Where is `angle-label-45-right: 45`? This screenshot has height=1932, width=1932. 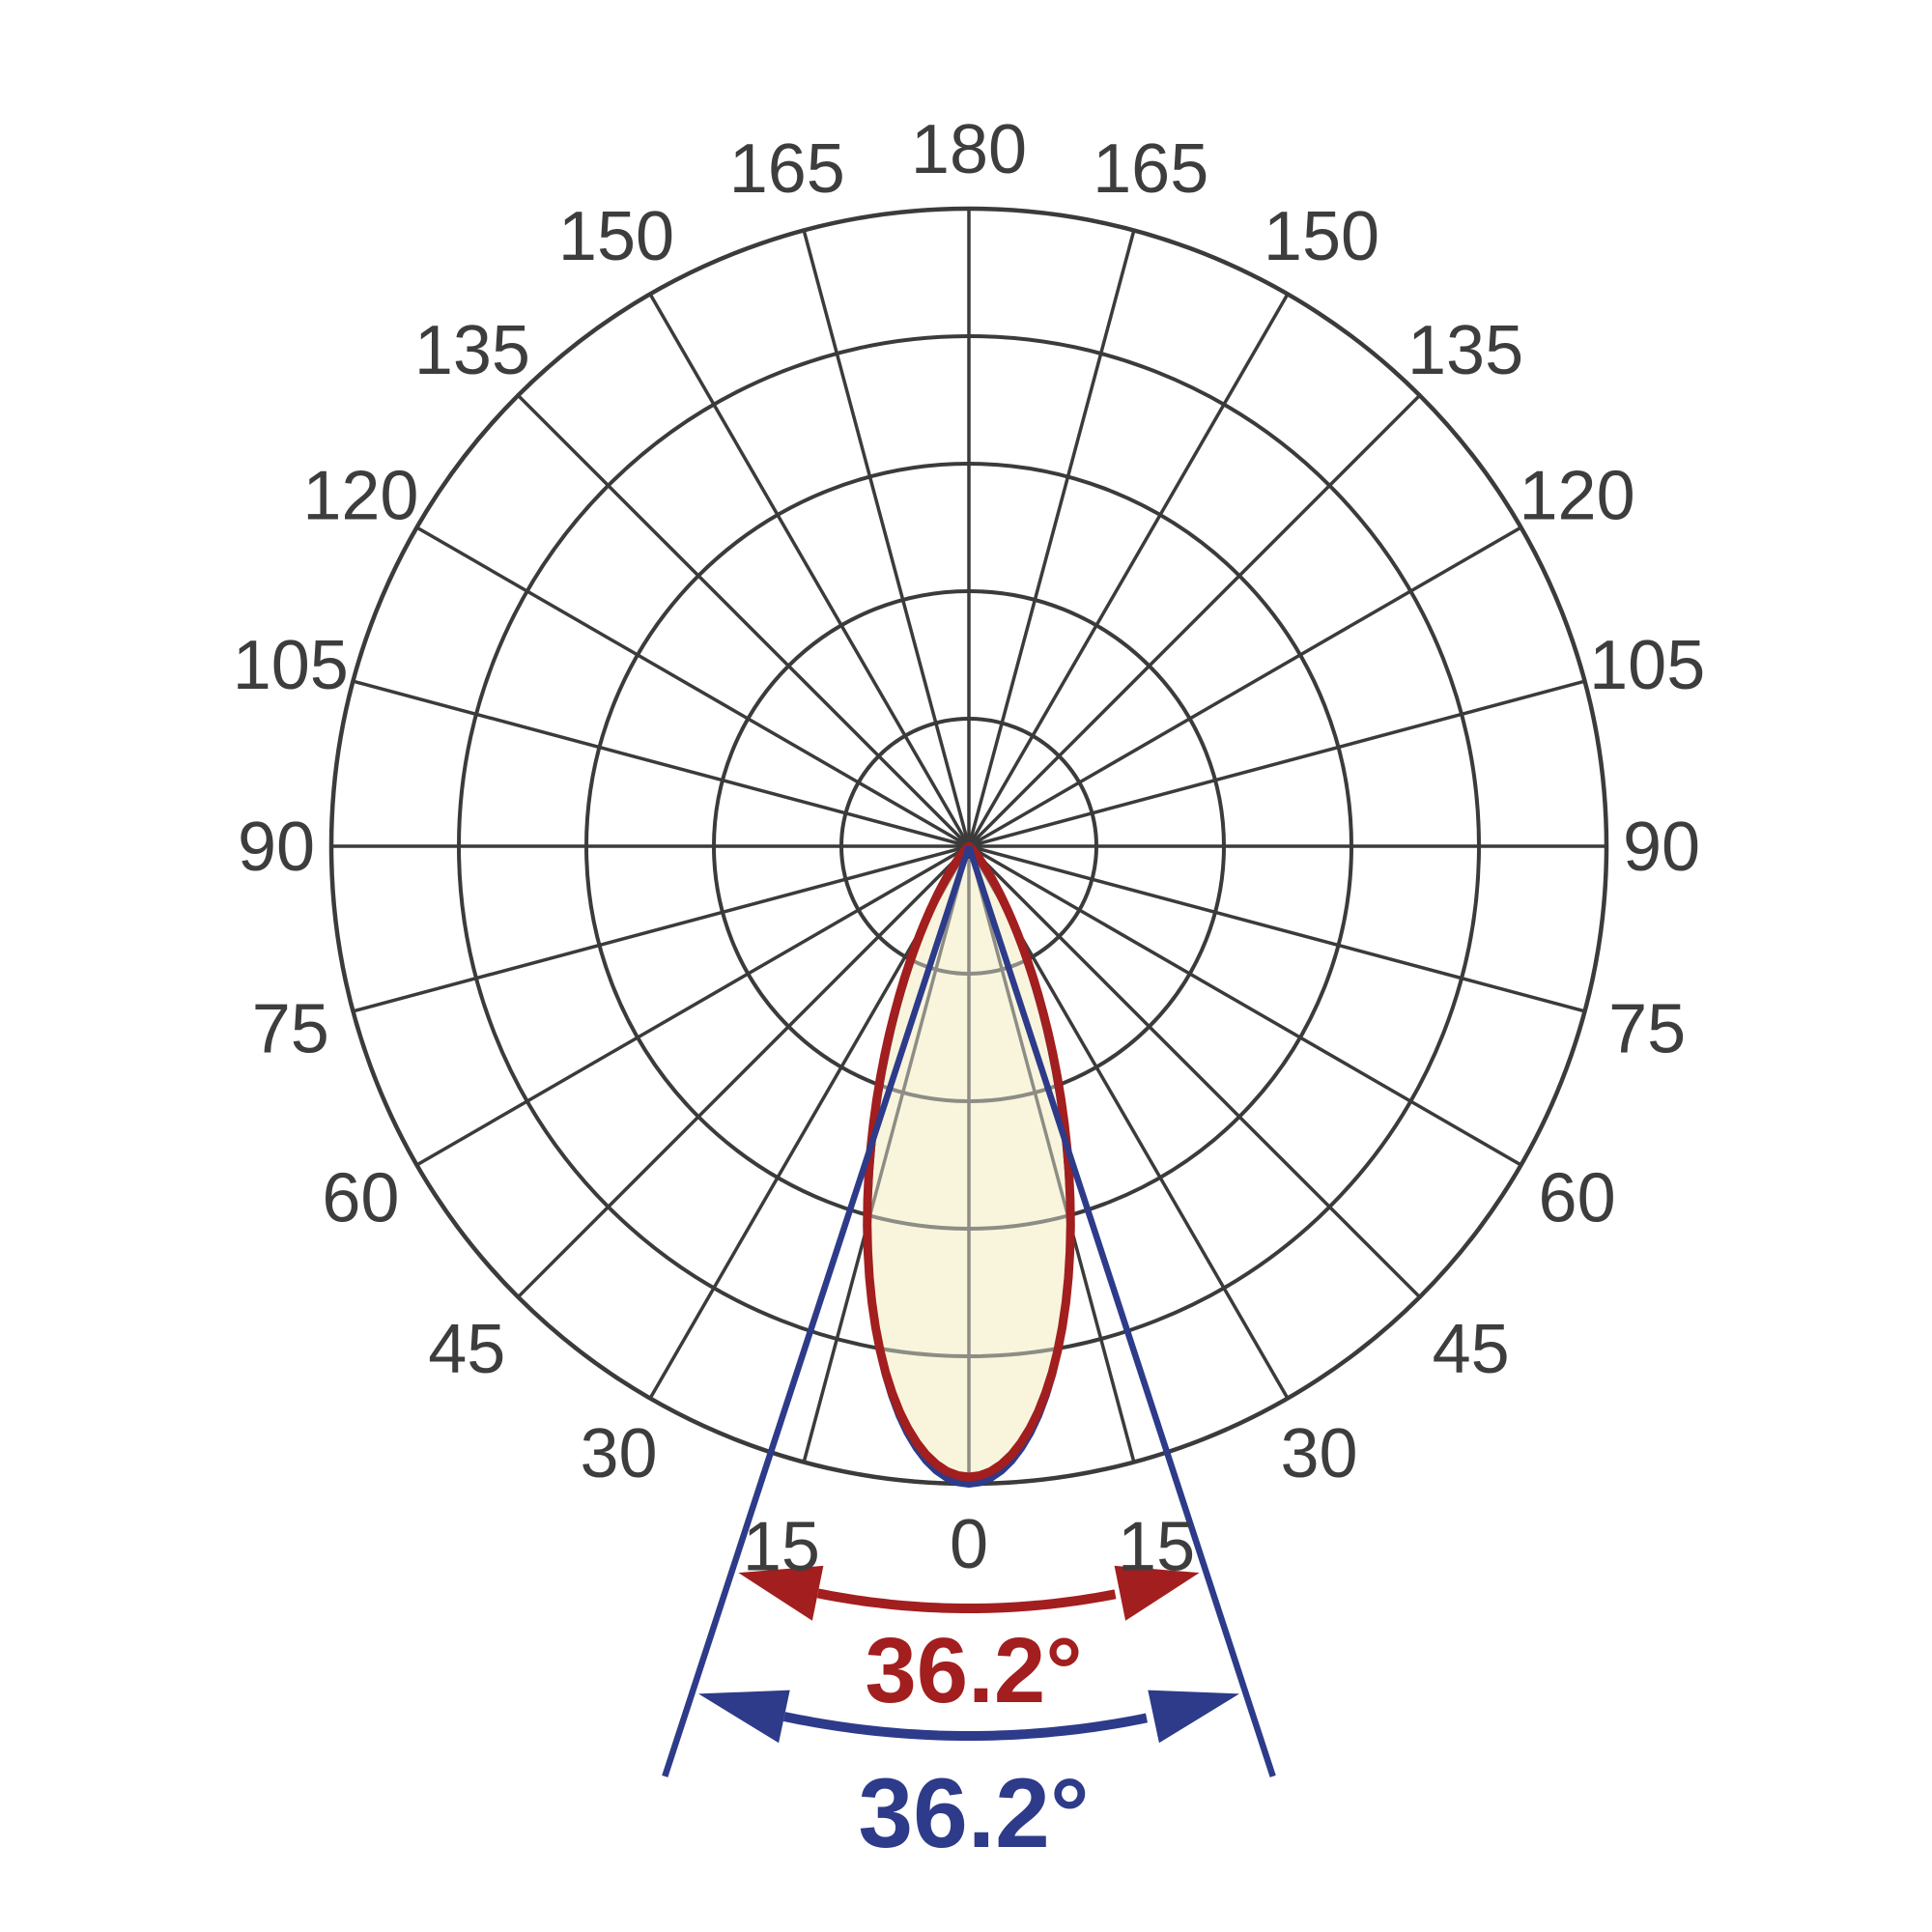 angle-label-45-right: 45 is located at coordinates (1471, 1349).